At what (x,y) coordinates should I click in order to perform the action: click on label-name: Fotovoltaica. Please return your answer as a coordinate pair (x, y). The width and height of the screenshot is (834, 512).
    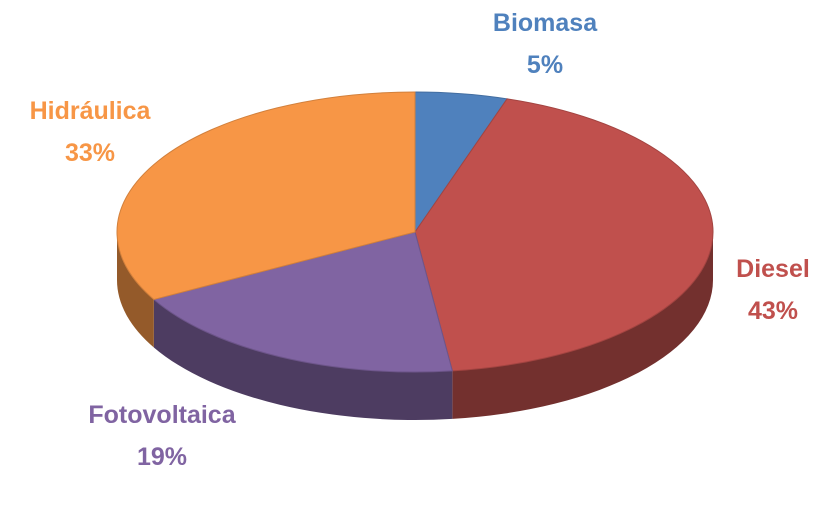
    Looking at the image, I should click on (162, 415).